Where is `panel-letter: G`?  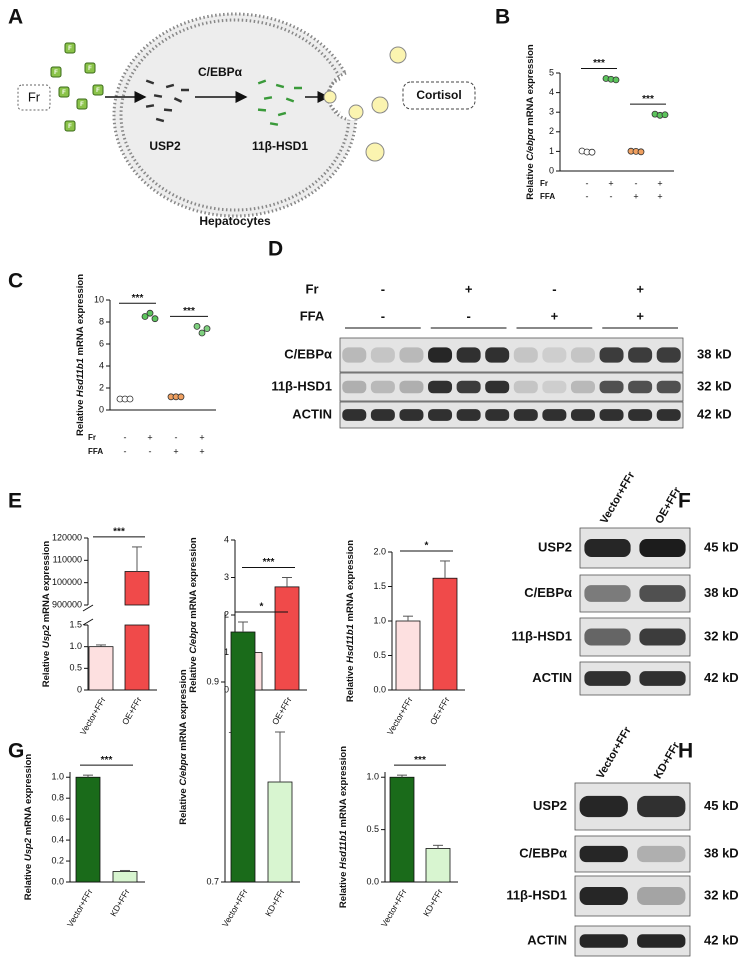 panel-letter: G is located at coordinates (16, 751).